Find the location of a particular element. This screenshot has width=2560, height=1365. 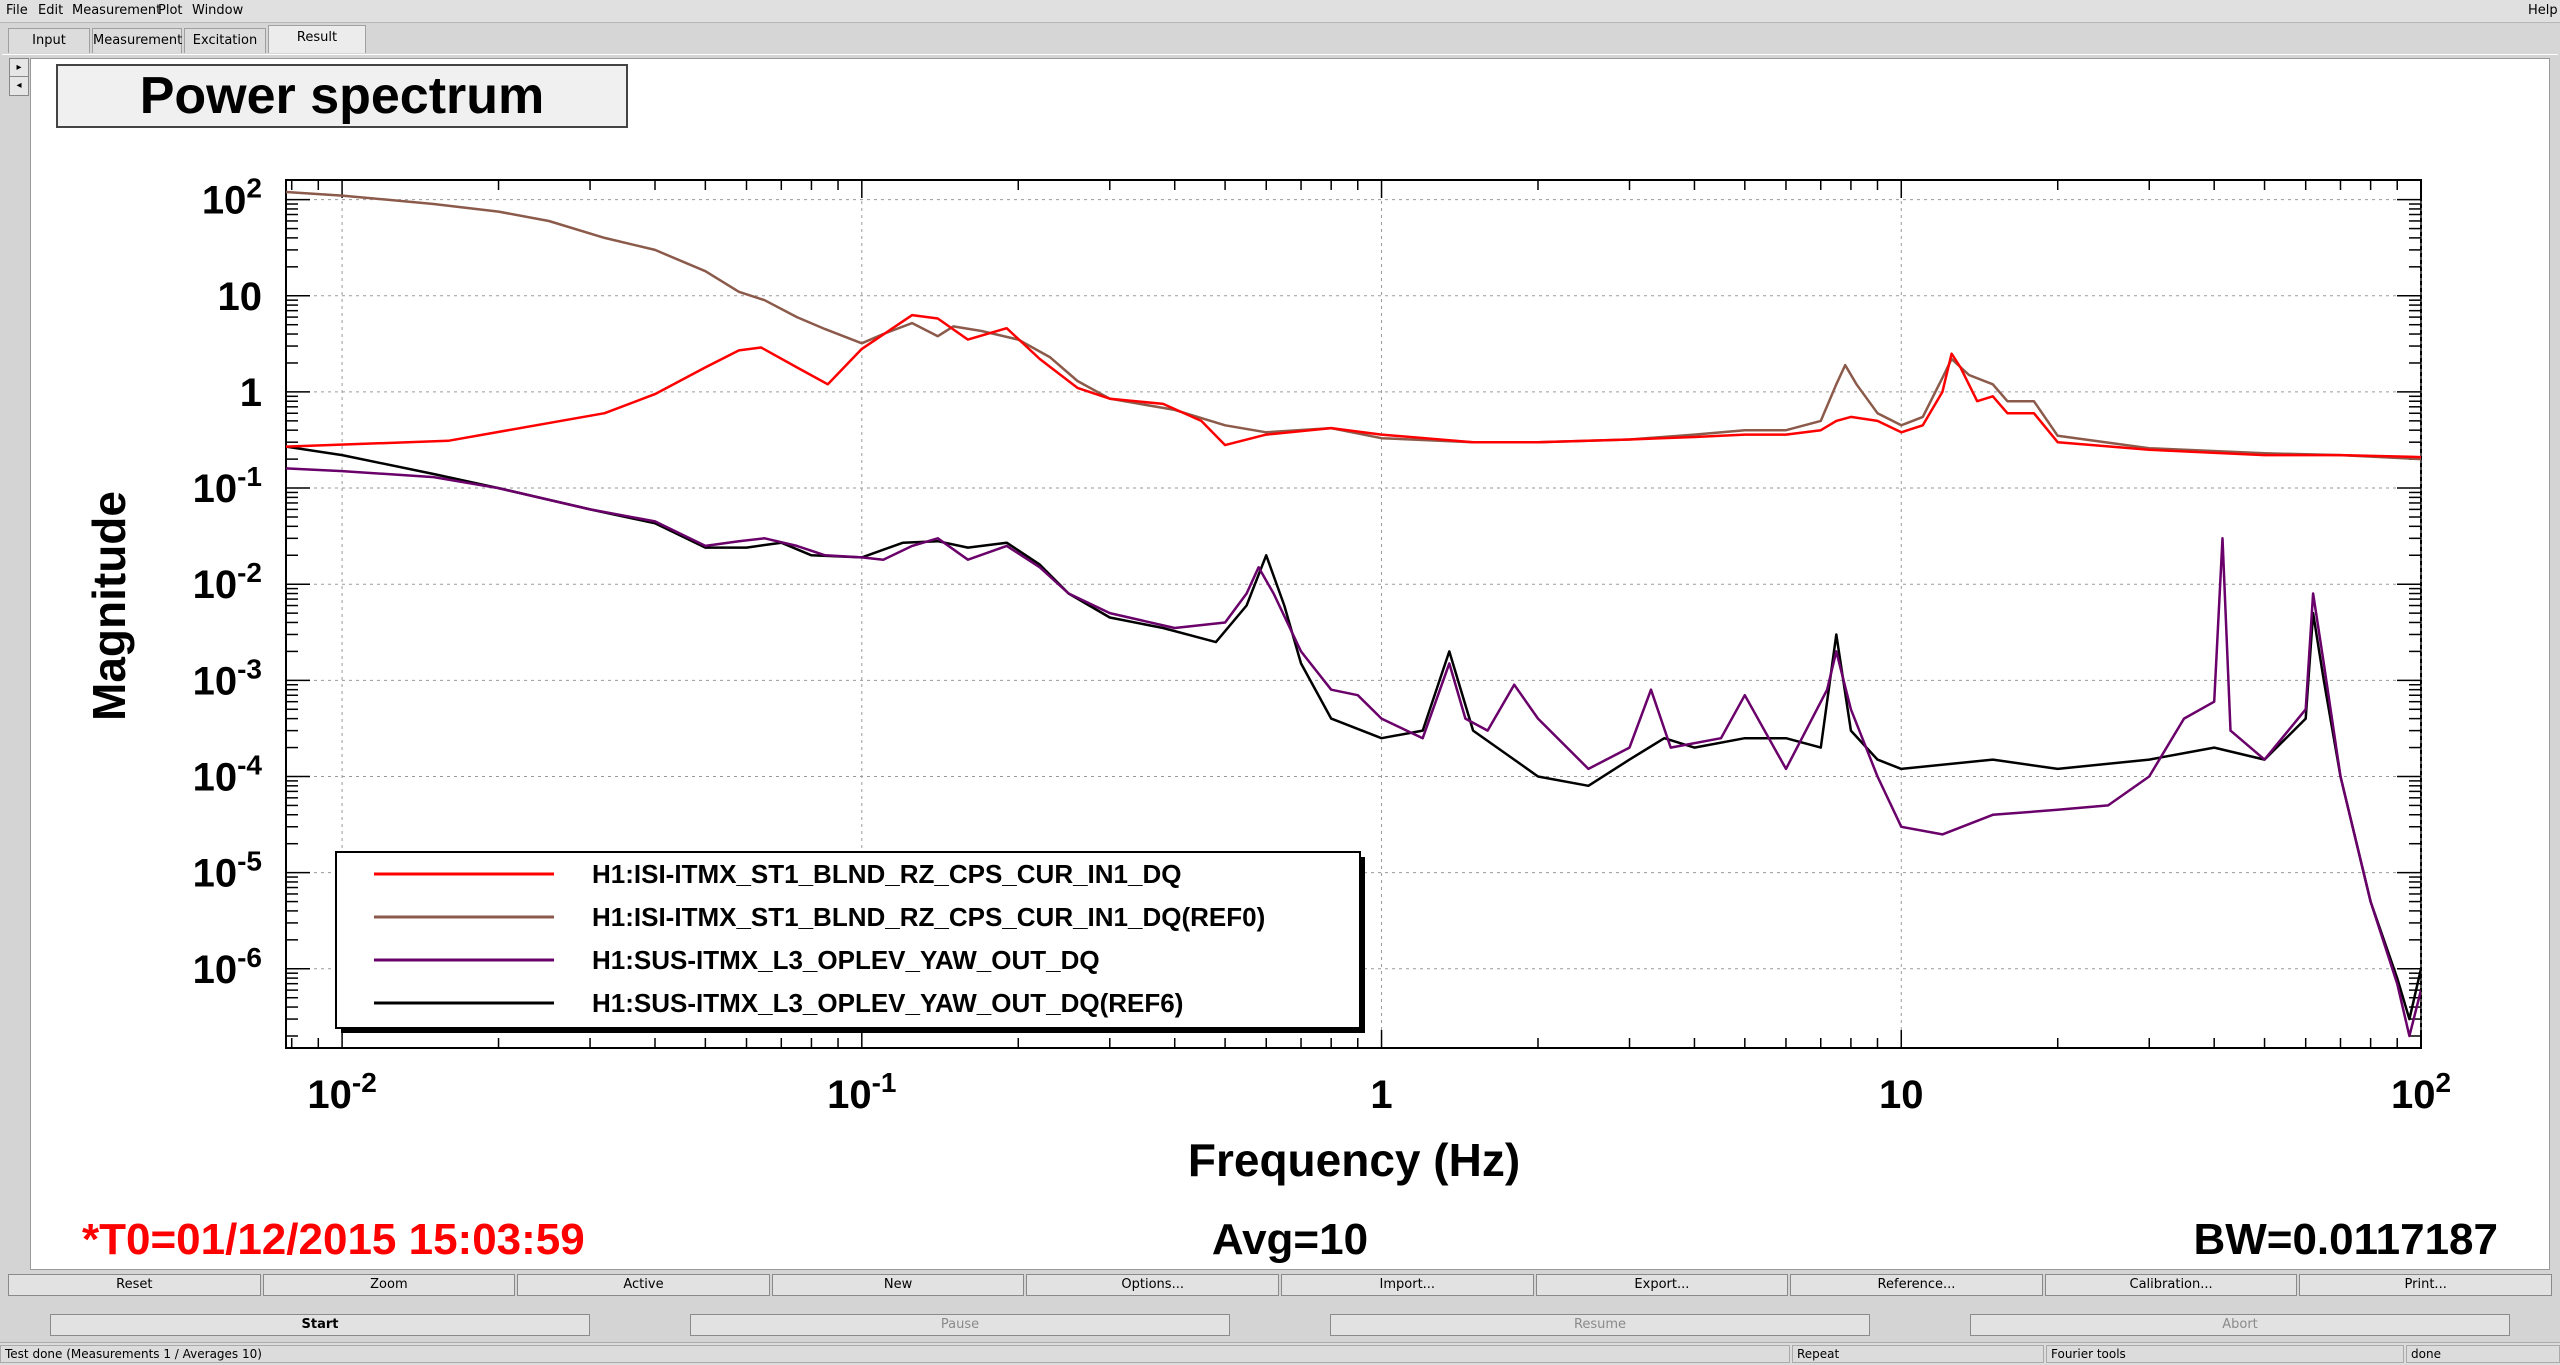

y-tick-label: 10⁻⁵ is located at coordinates (227, 871).